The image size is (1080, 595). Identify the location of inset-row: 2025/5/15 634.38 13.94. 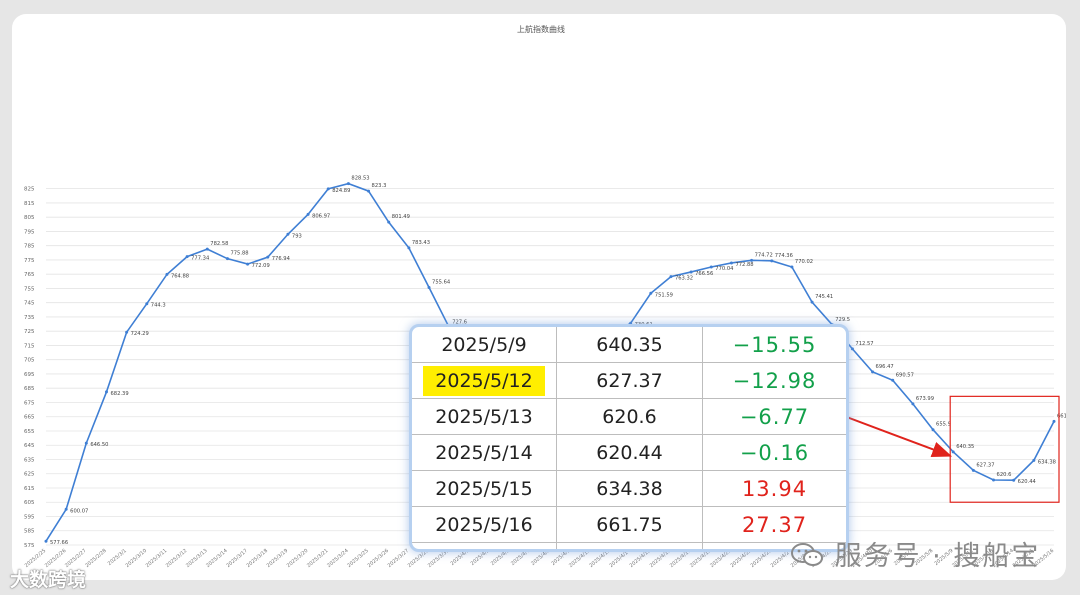
(629, 488).